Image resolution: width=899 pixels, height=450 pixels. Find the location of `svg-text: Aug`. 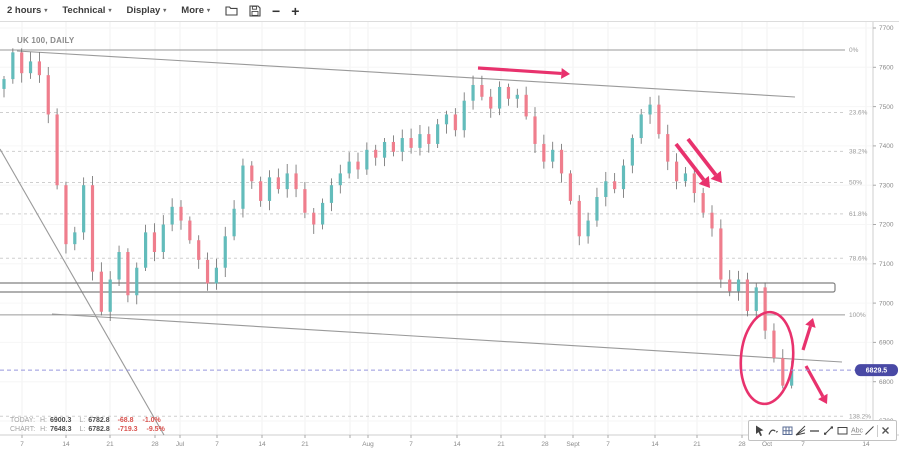

svg-text: Aug is located at coordinates (368, 444).